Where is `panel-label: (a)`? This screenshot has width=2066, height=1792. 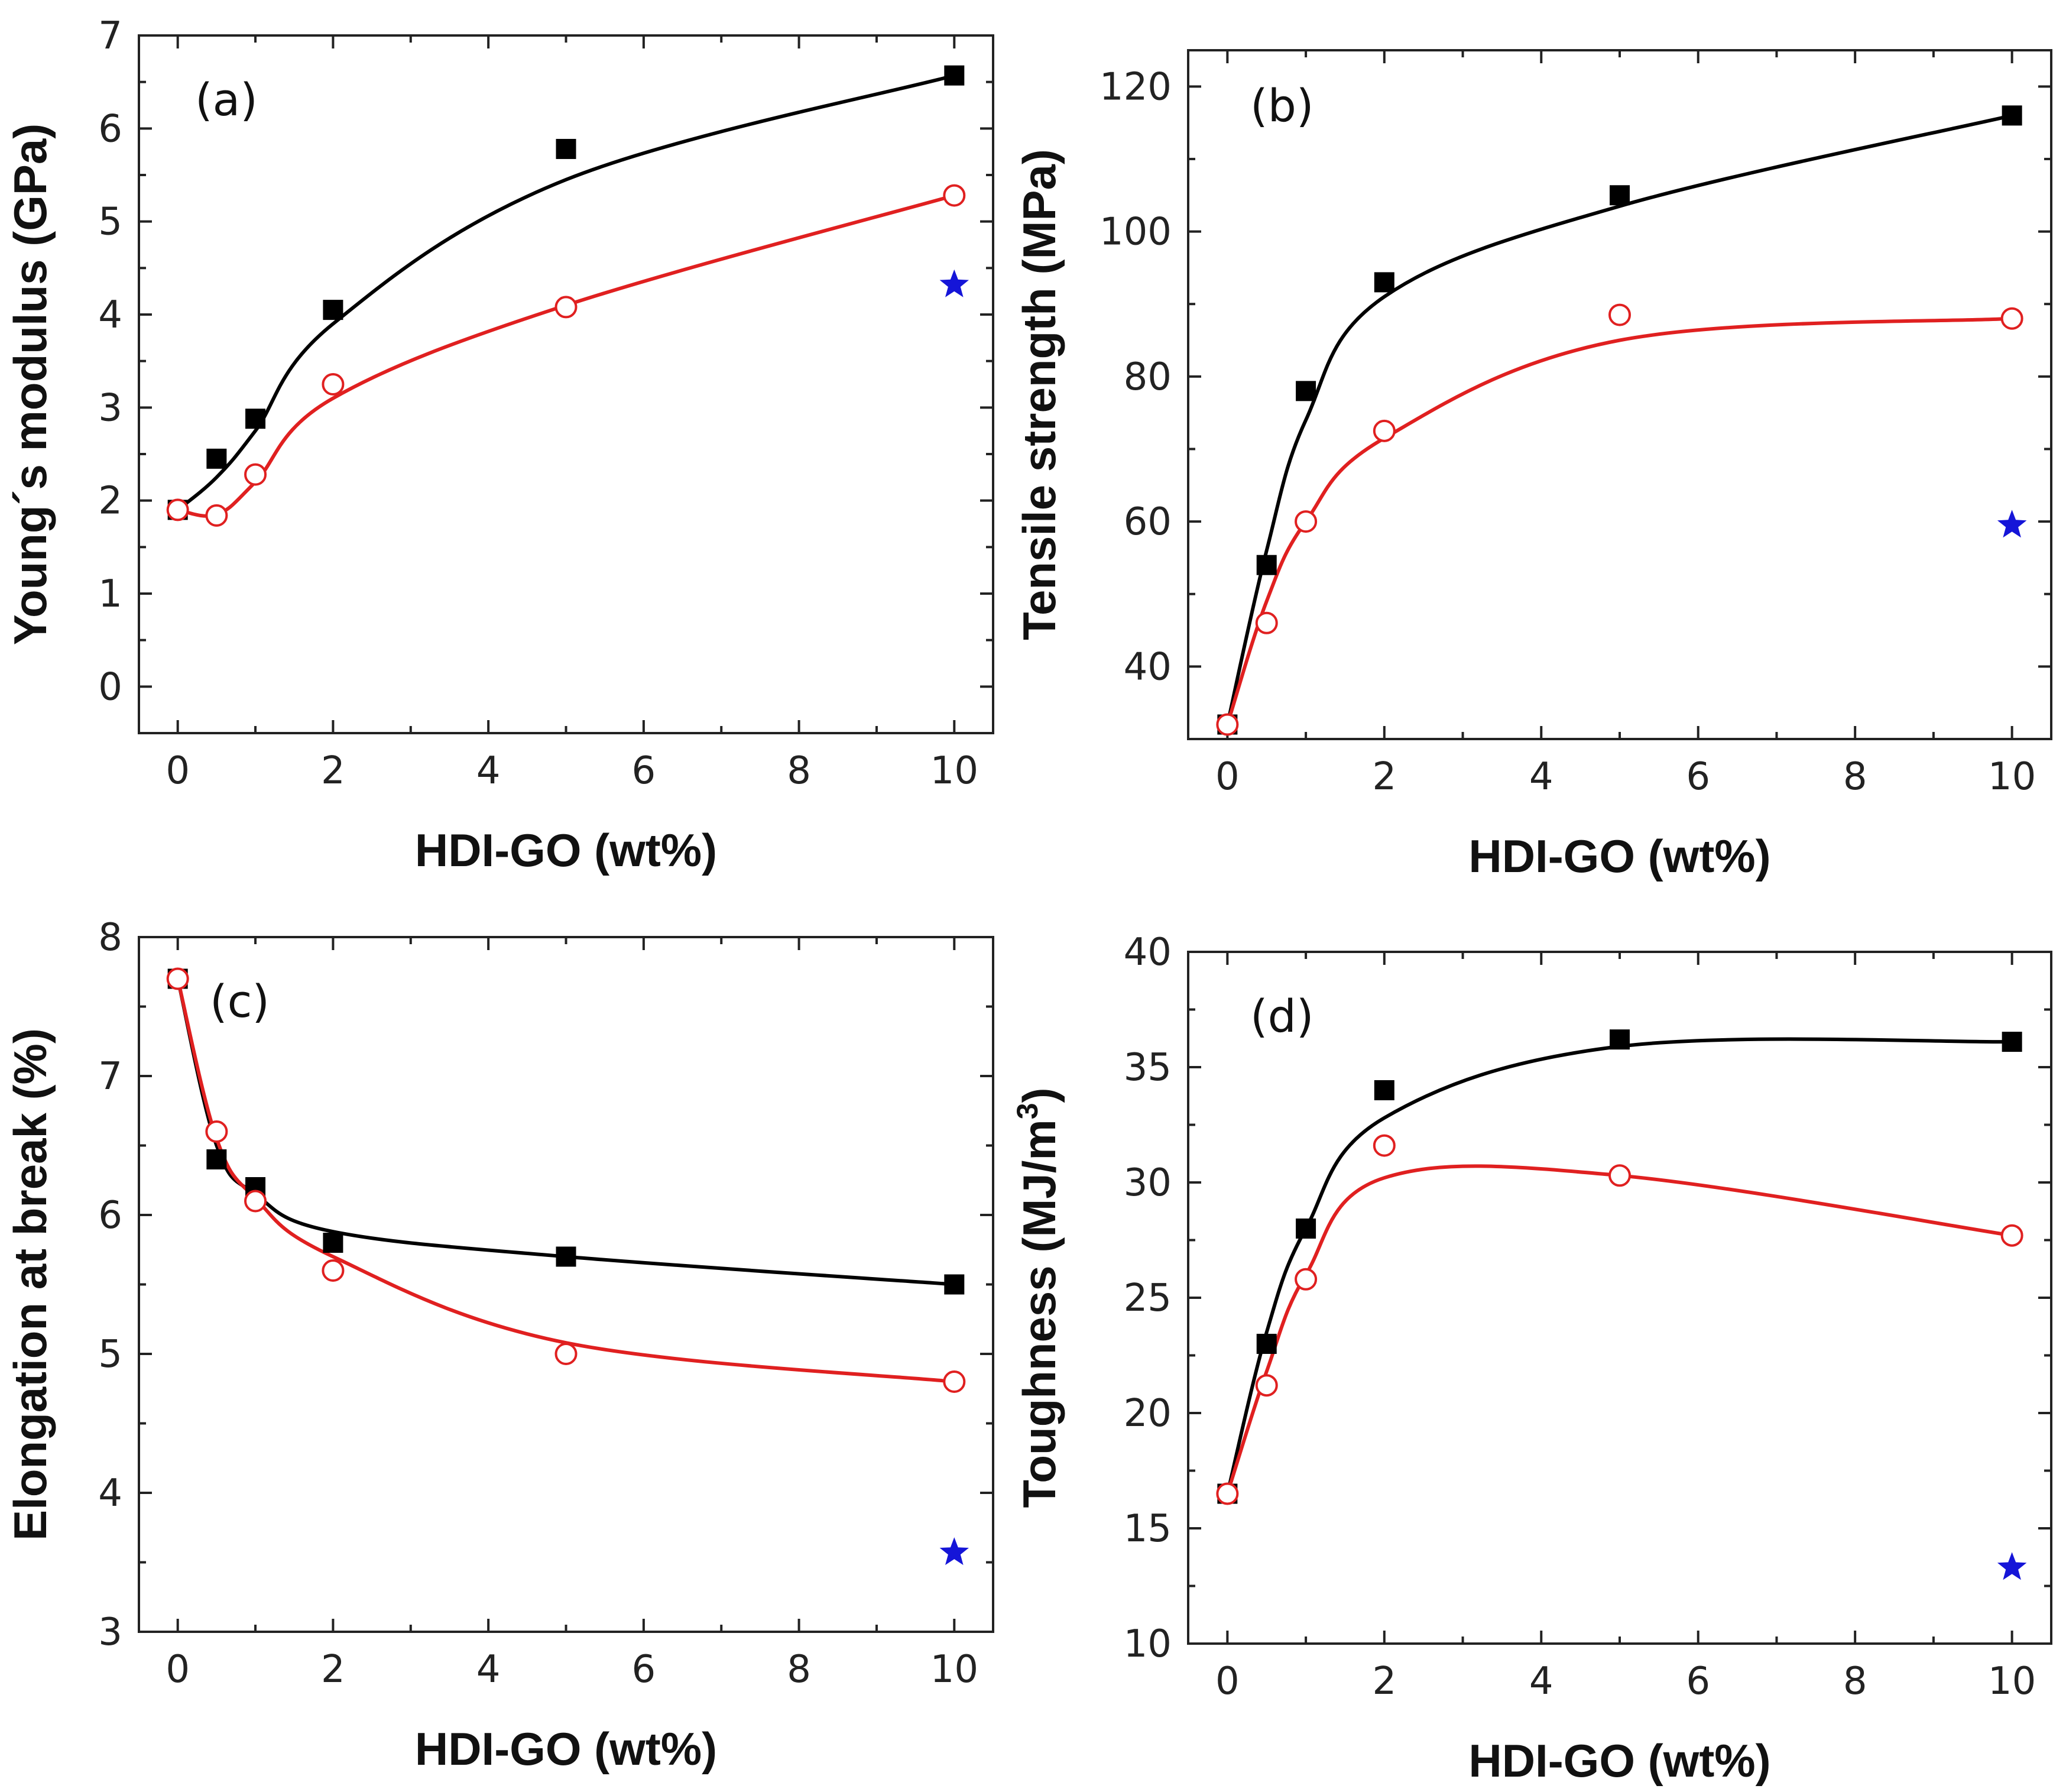 panel-label: (a) is located at coordinates (226, 99).